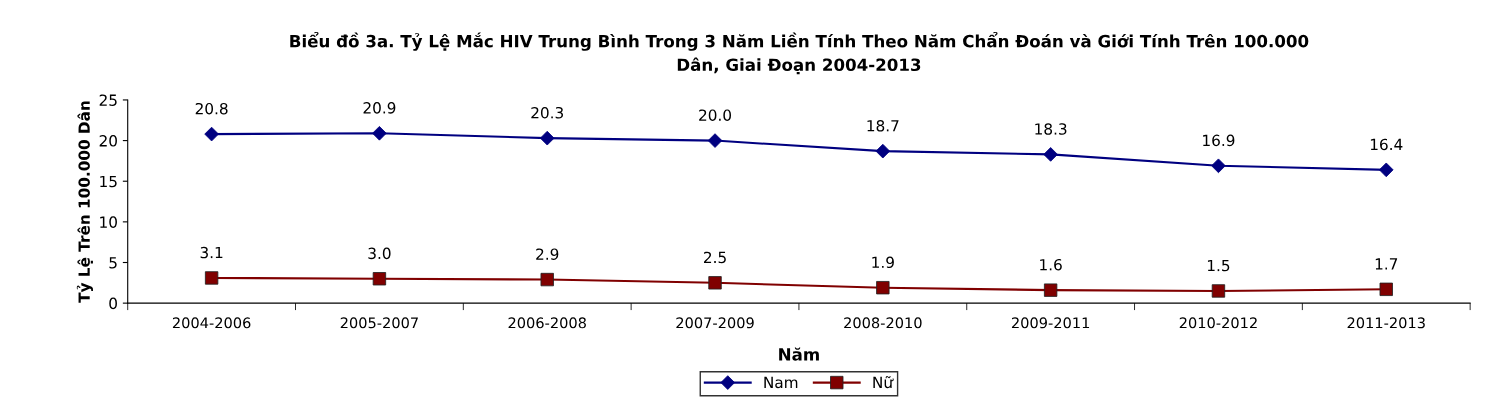 The height and width of the screenshot is (413, 1485). I want to click on data-label: 1.5, so click(1218, 265).